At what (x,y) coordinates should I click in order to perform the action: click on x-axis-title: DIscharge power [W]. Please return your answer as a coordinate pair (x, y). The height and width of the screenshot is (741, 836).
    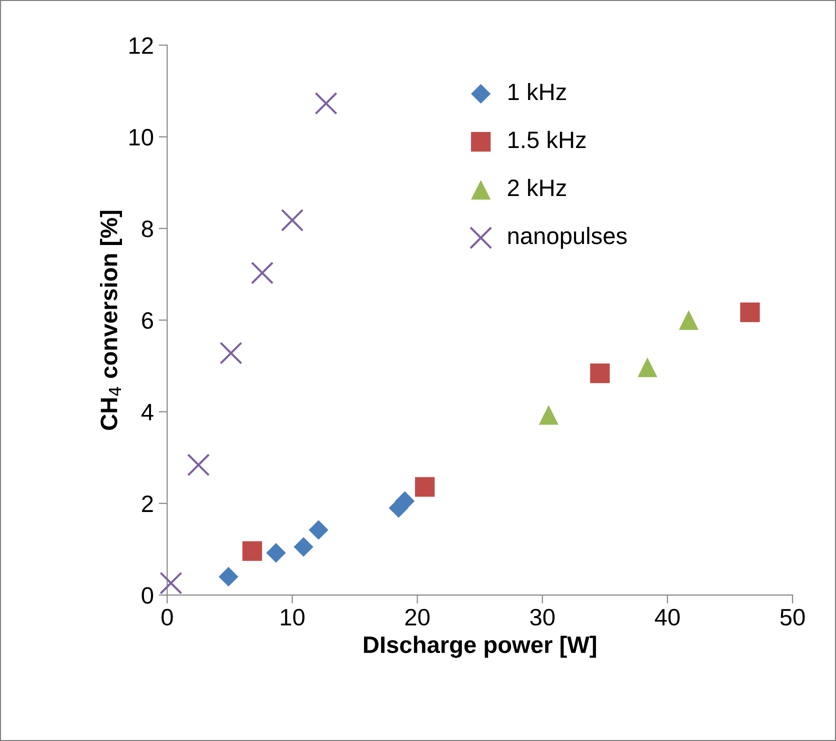
    Looking at the image, I should click on (480, 647).